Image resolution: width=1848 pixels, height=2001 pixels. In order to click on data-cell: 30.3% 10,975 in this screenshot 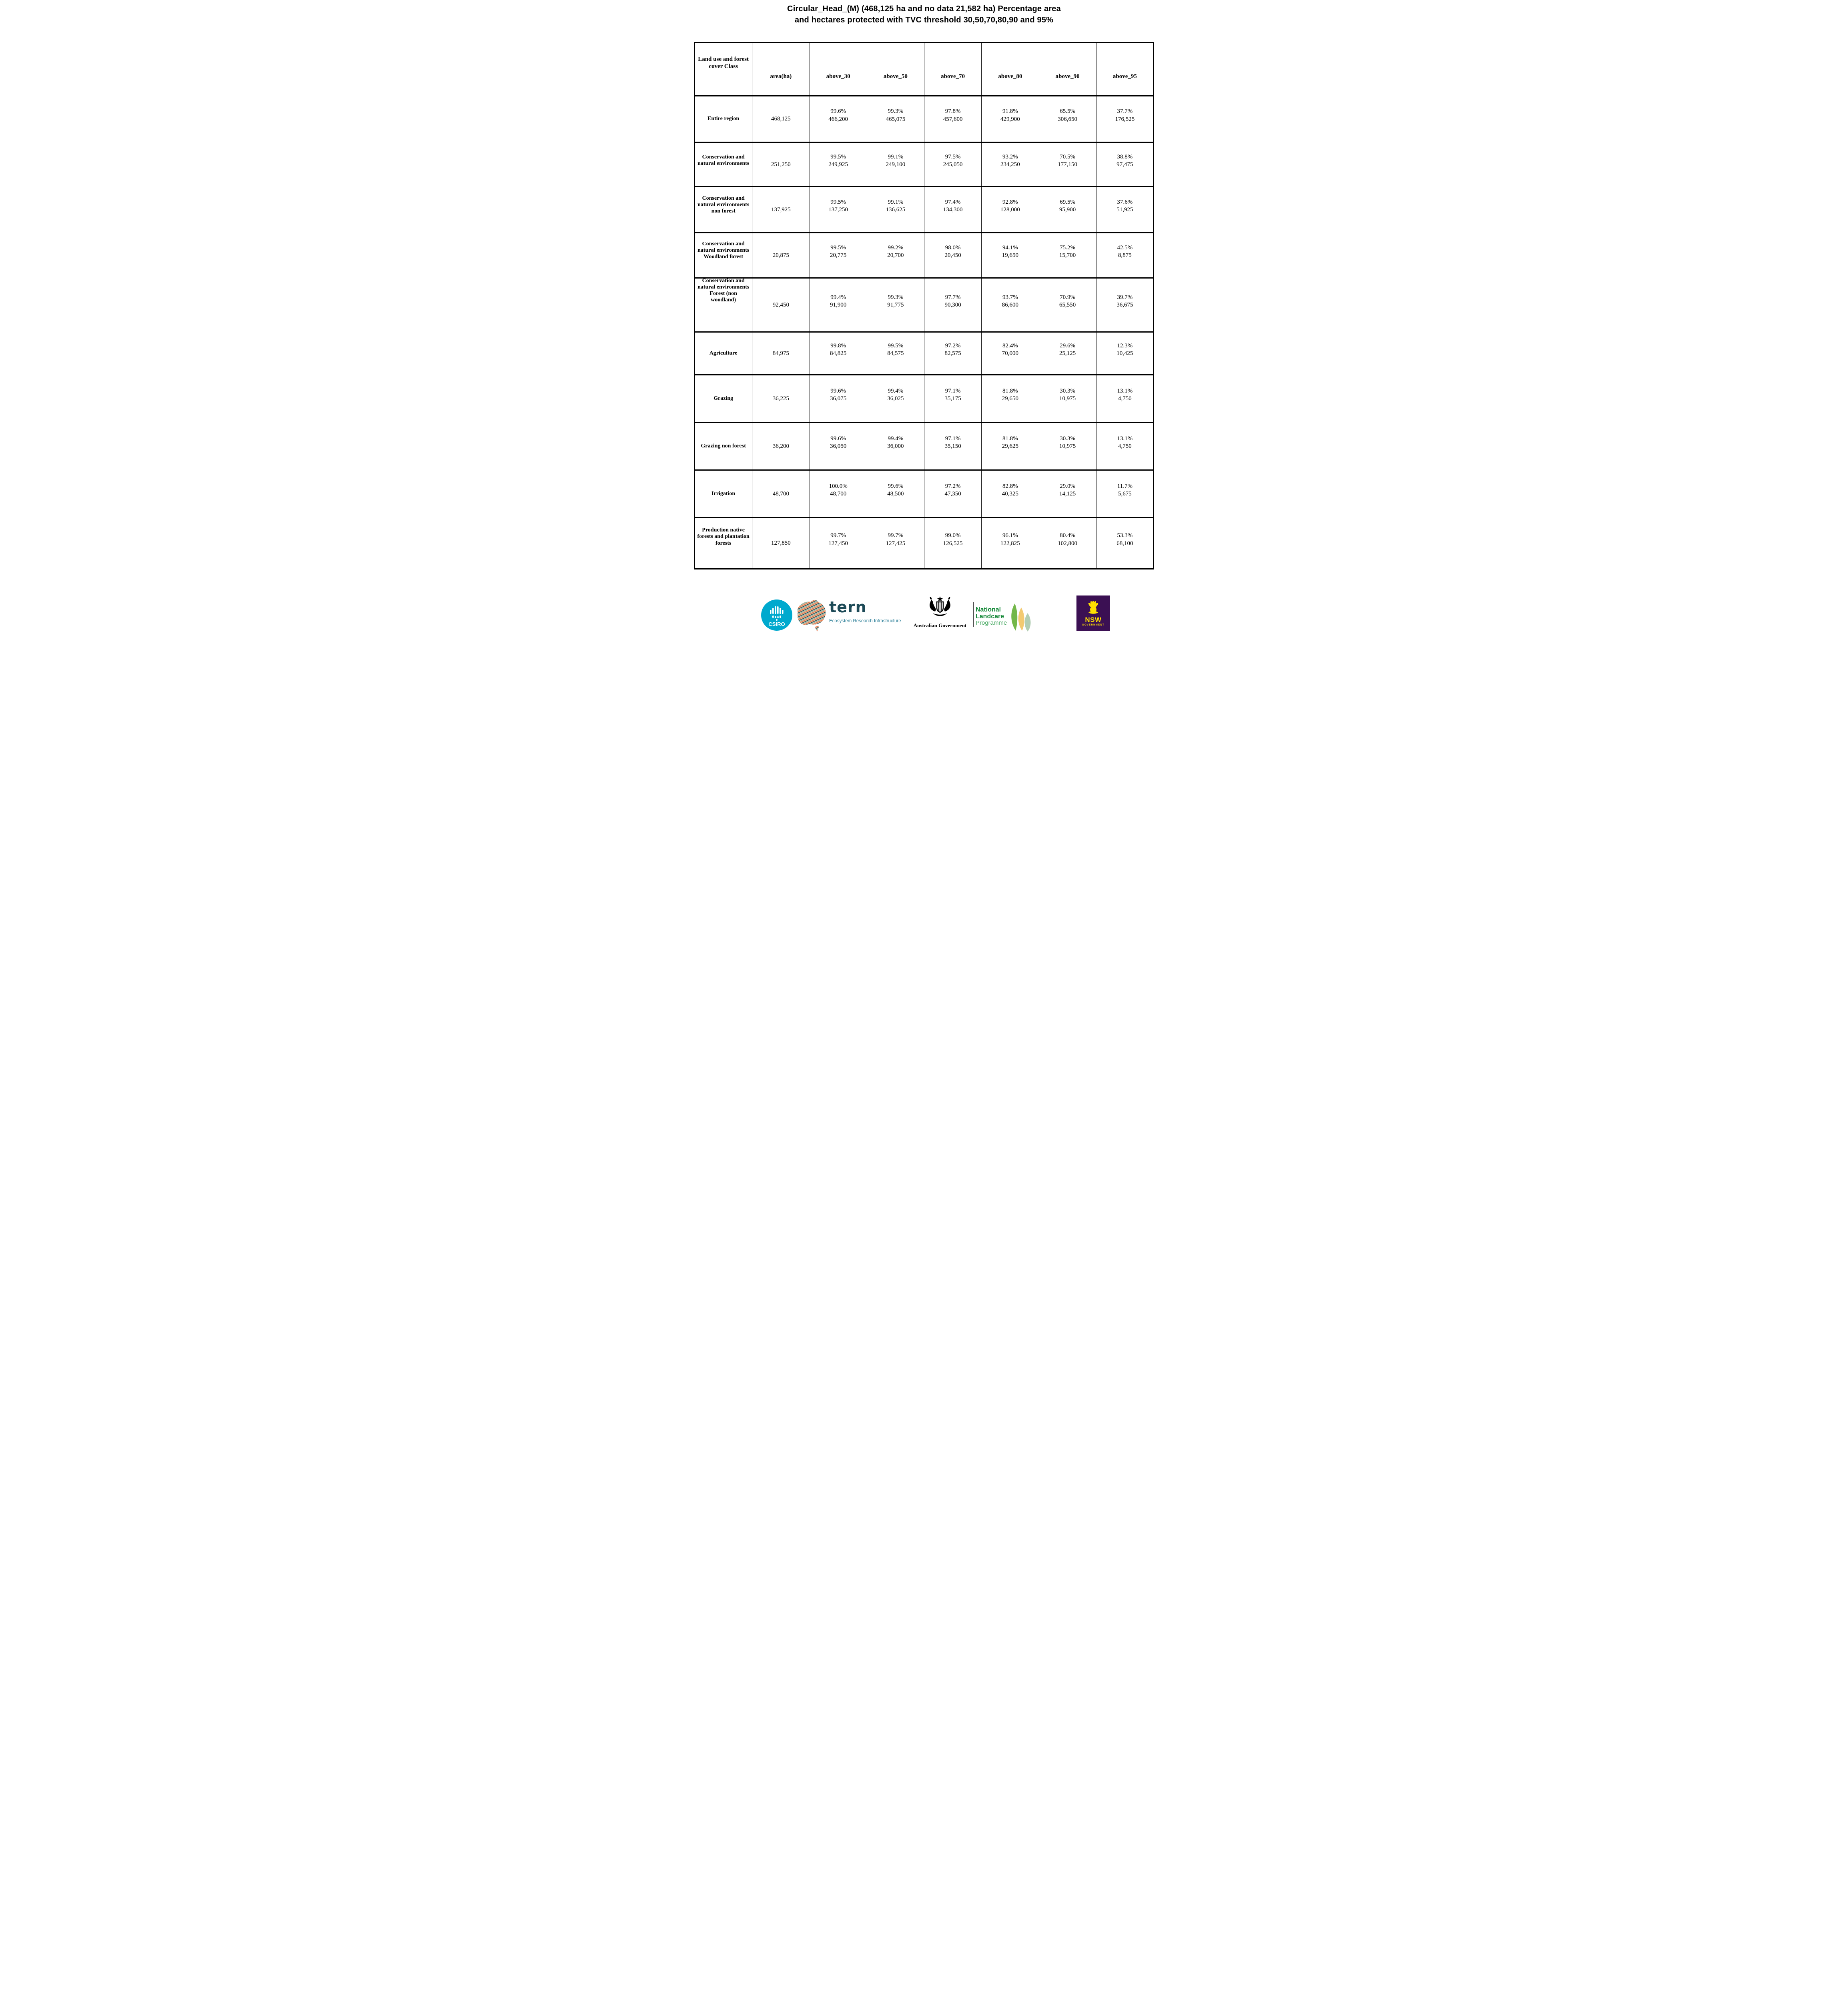, I will do `click(1067, 446)`.